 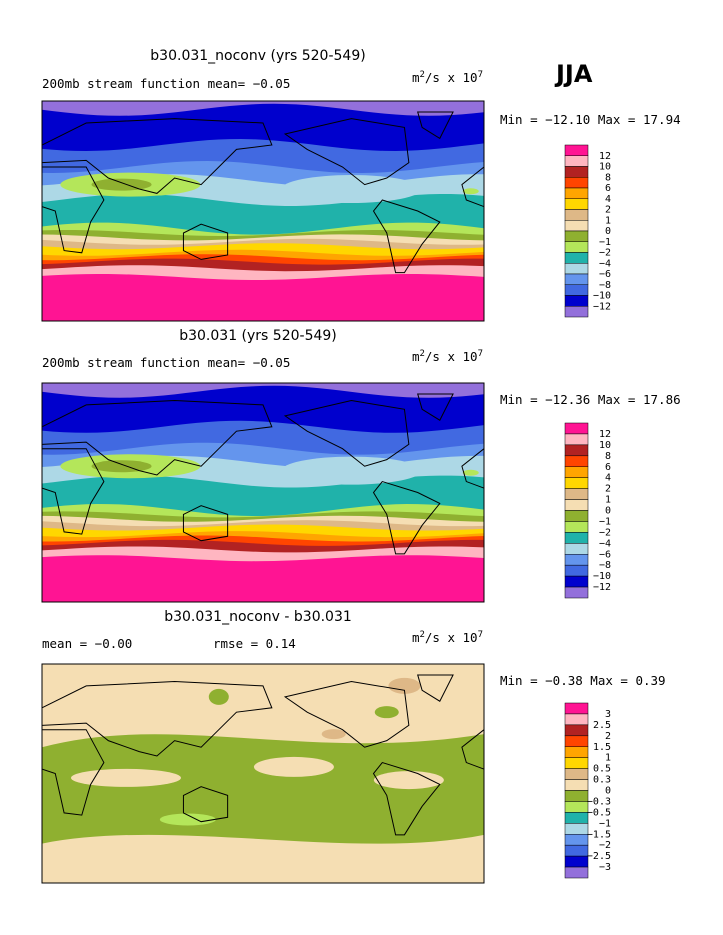 I want to click on colorbar-label: −1.5, so click(x=599, y=834).